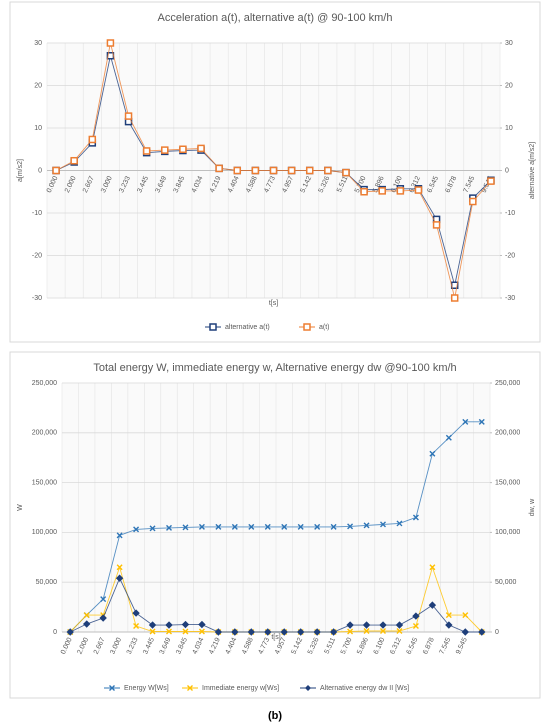 This screenshot has width=550, height=728. I want to click on y2-tick-label: 0, so click(497, 632).